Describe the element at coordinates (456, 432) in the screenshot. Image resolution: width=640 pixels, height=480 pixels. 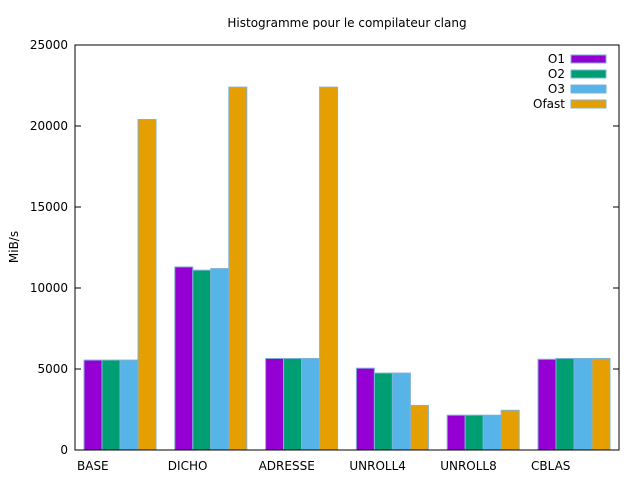
I see `bar-o1-unroll8` at that location.